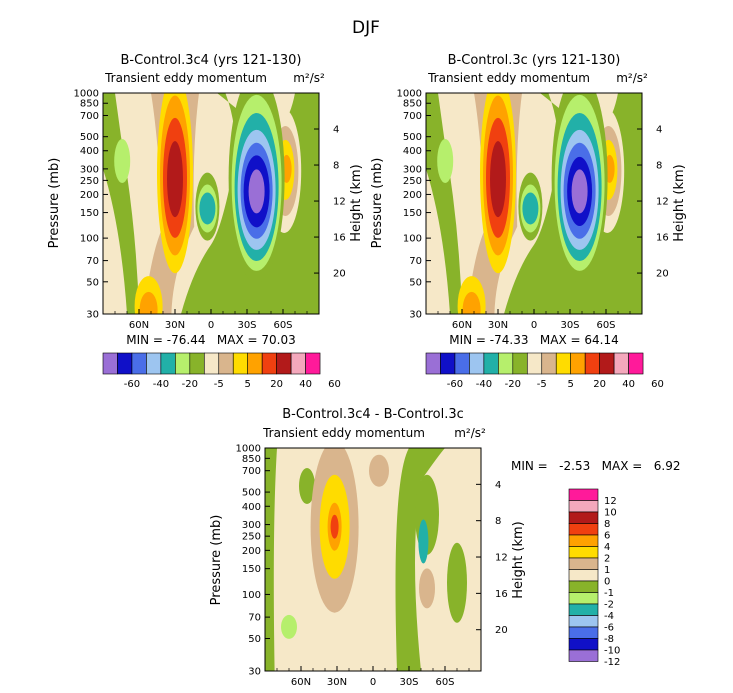 This screenshot has height=693, width=733. I want to click on colorbar-label: -10, so click(612, 651).